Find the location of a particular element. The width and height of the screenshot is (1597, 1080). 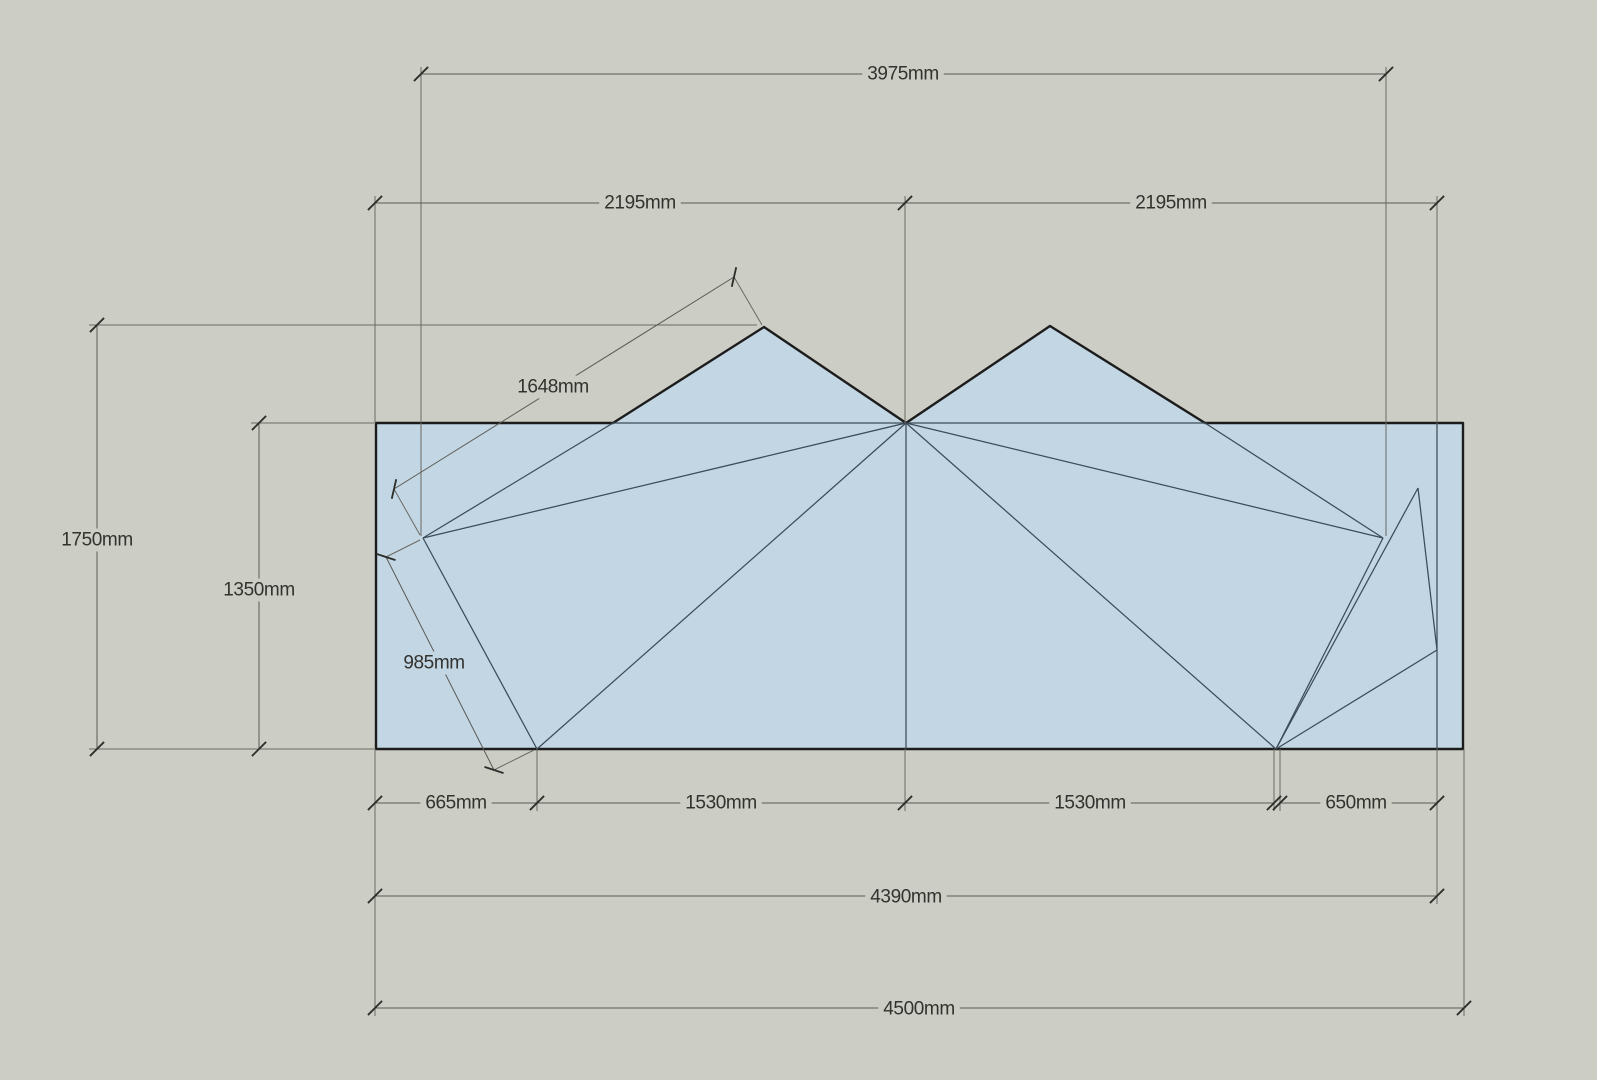

dim-label-650mm-10: 650mm is located at coordinates (1355, 803).